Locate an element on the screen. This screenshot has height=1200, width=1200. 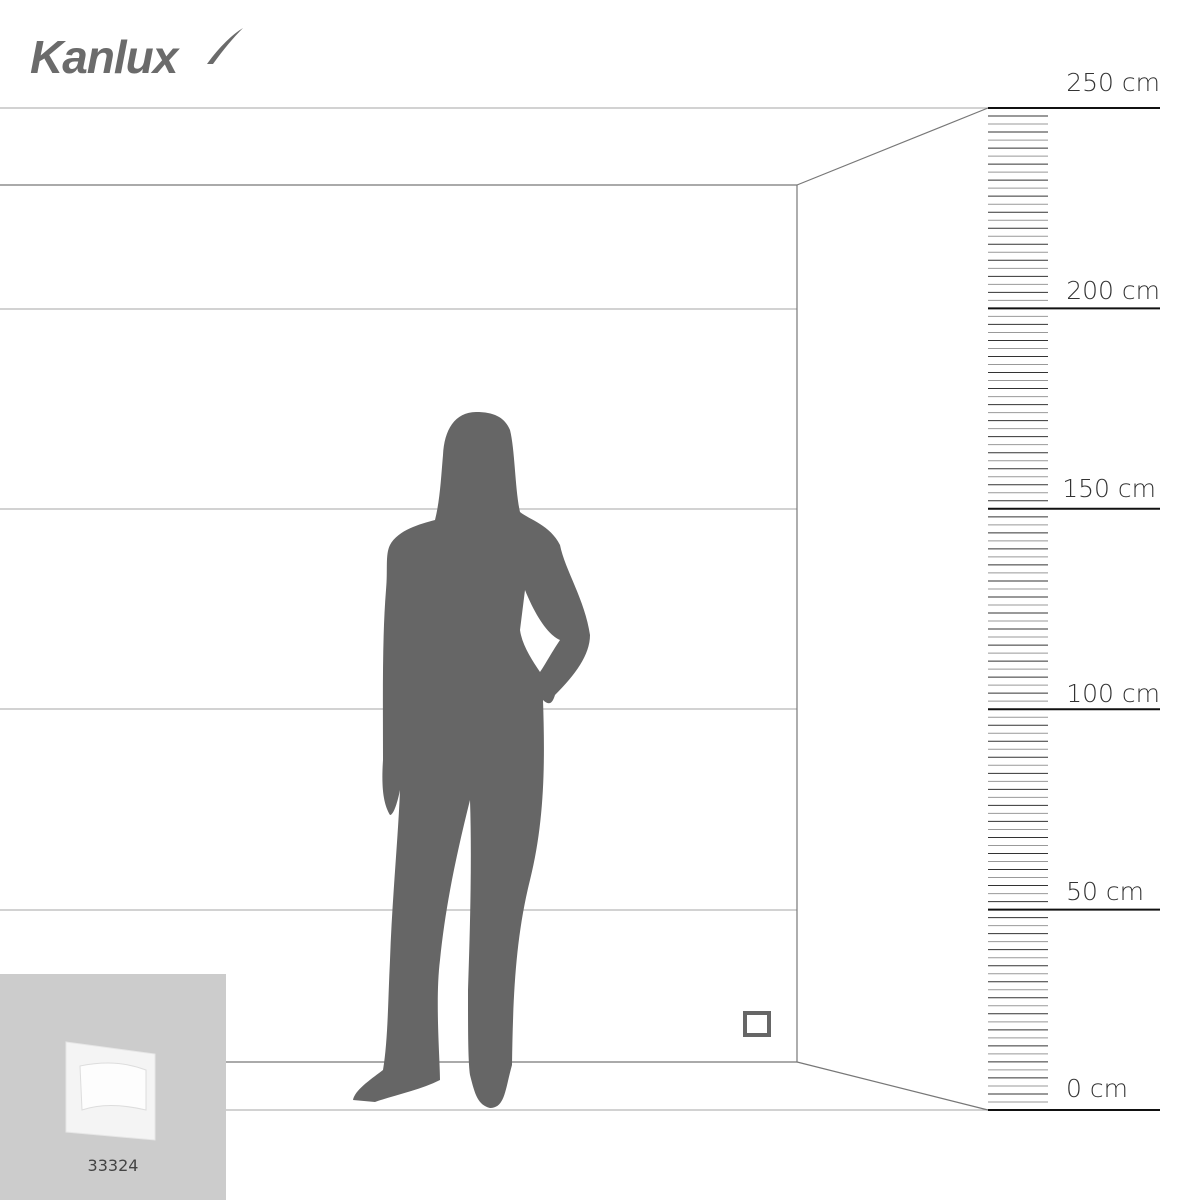
scale-label-150: 150 cm is located at coordinates (1109, 488).